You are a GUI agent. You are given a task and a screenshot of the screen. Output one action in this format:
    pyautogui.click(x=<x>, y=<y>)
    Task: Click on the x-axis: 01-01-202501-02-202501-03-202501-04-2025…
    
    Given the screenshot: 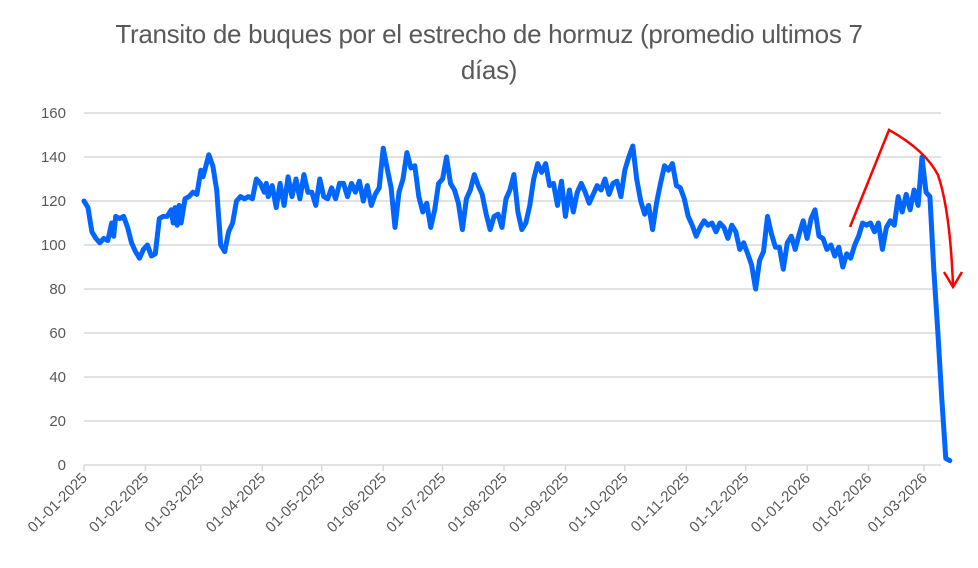 What is the action you would take?
    pyautogui.click(x=483, y=500)
    